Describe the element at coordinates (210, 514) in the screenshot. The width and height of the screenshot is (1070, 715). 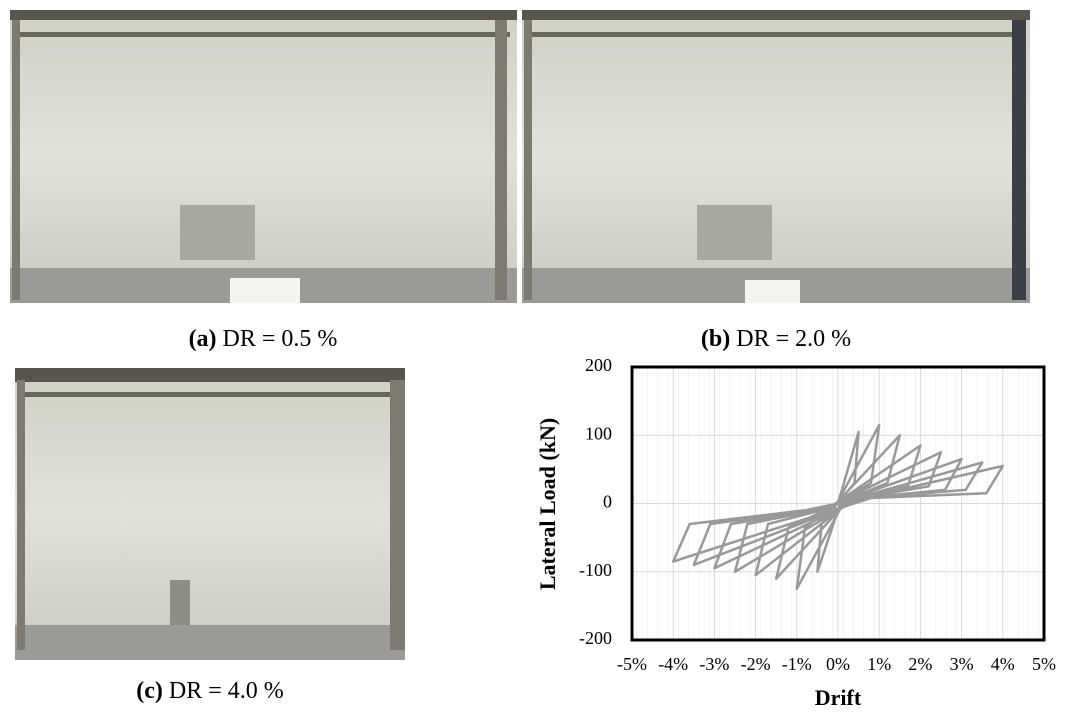
I see `photo-c` at that location.